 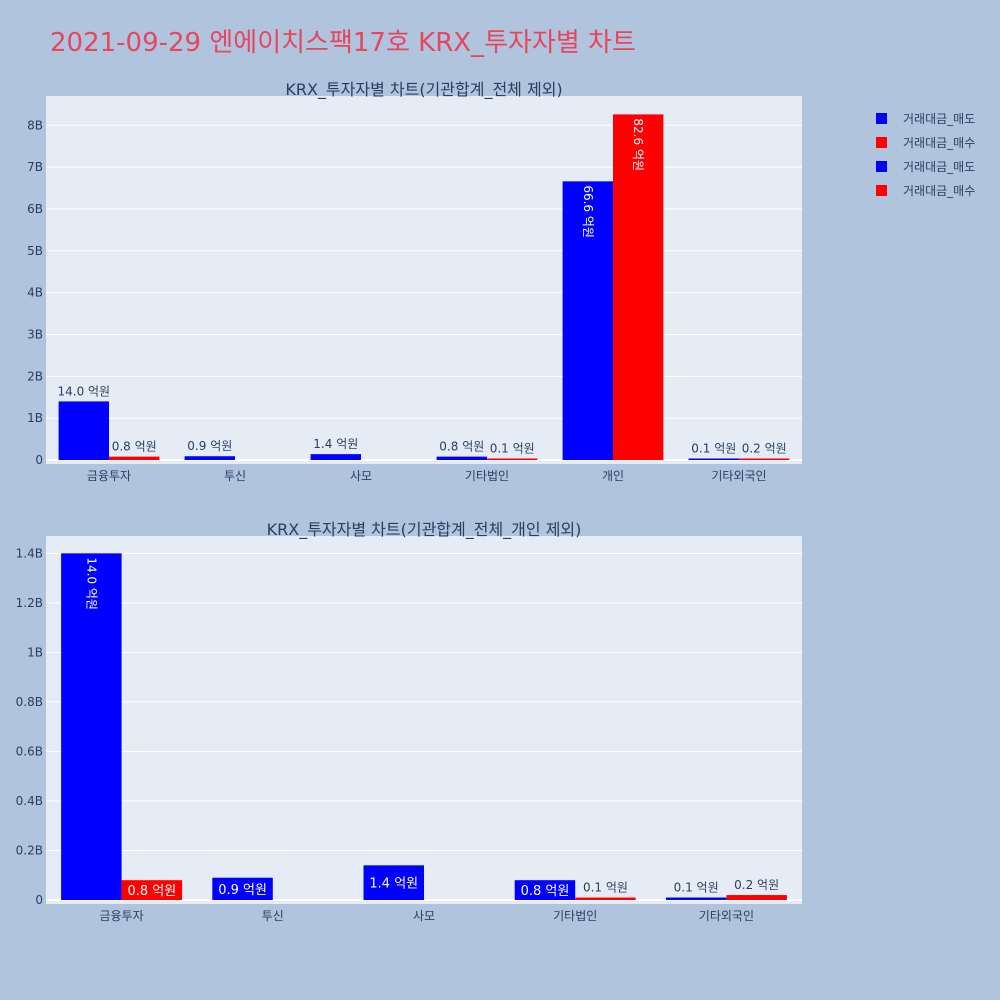 I want to click on data-label: 82.6 억원, so click(x=638, y=144).